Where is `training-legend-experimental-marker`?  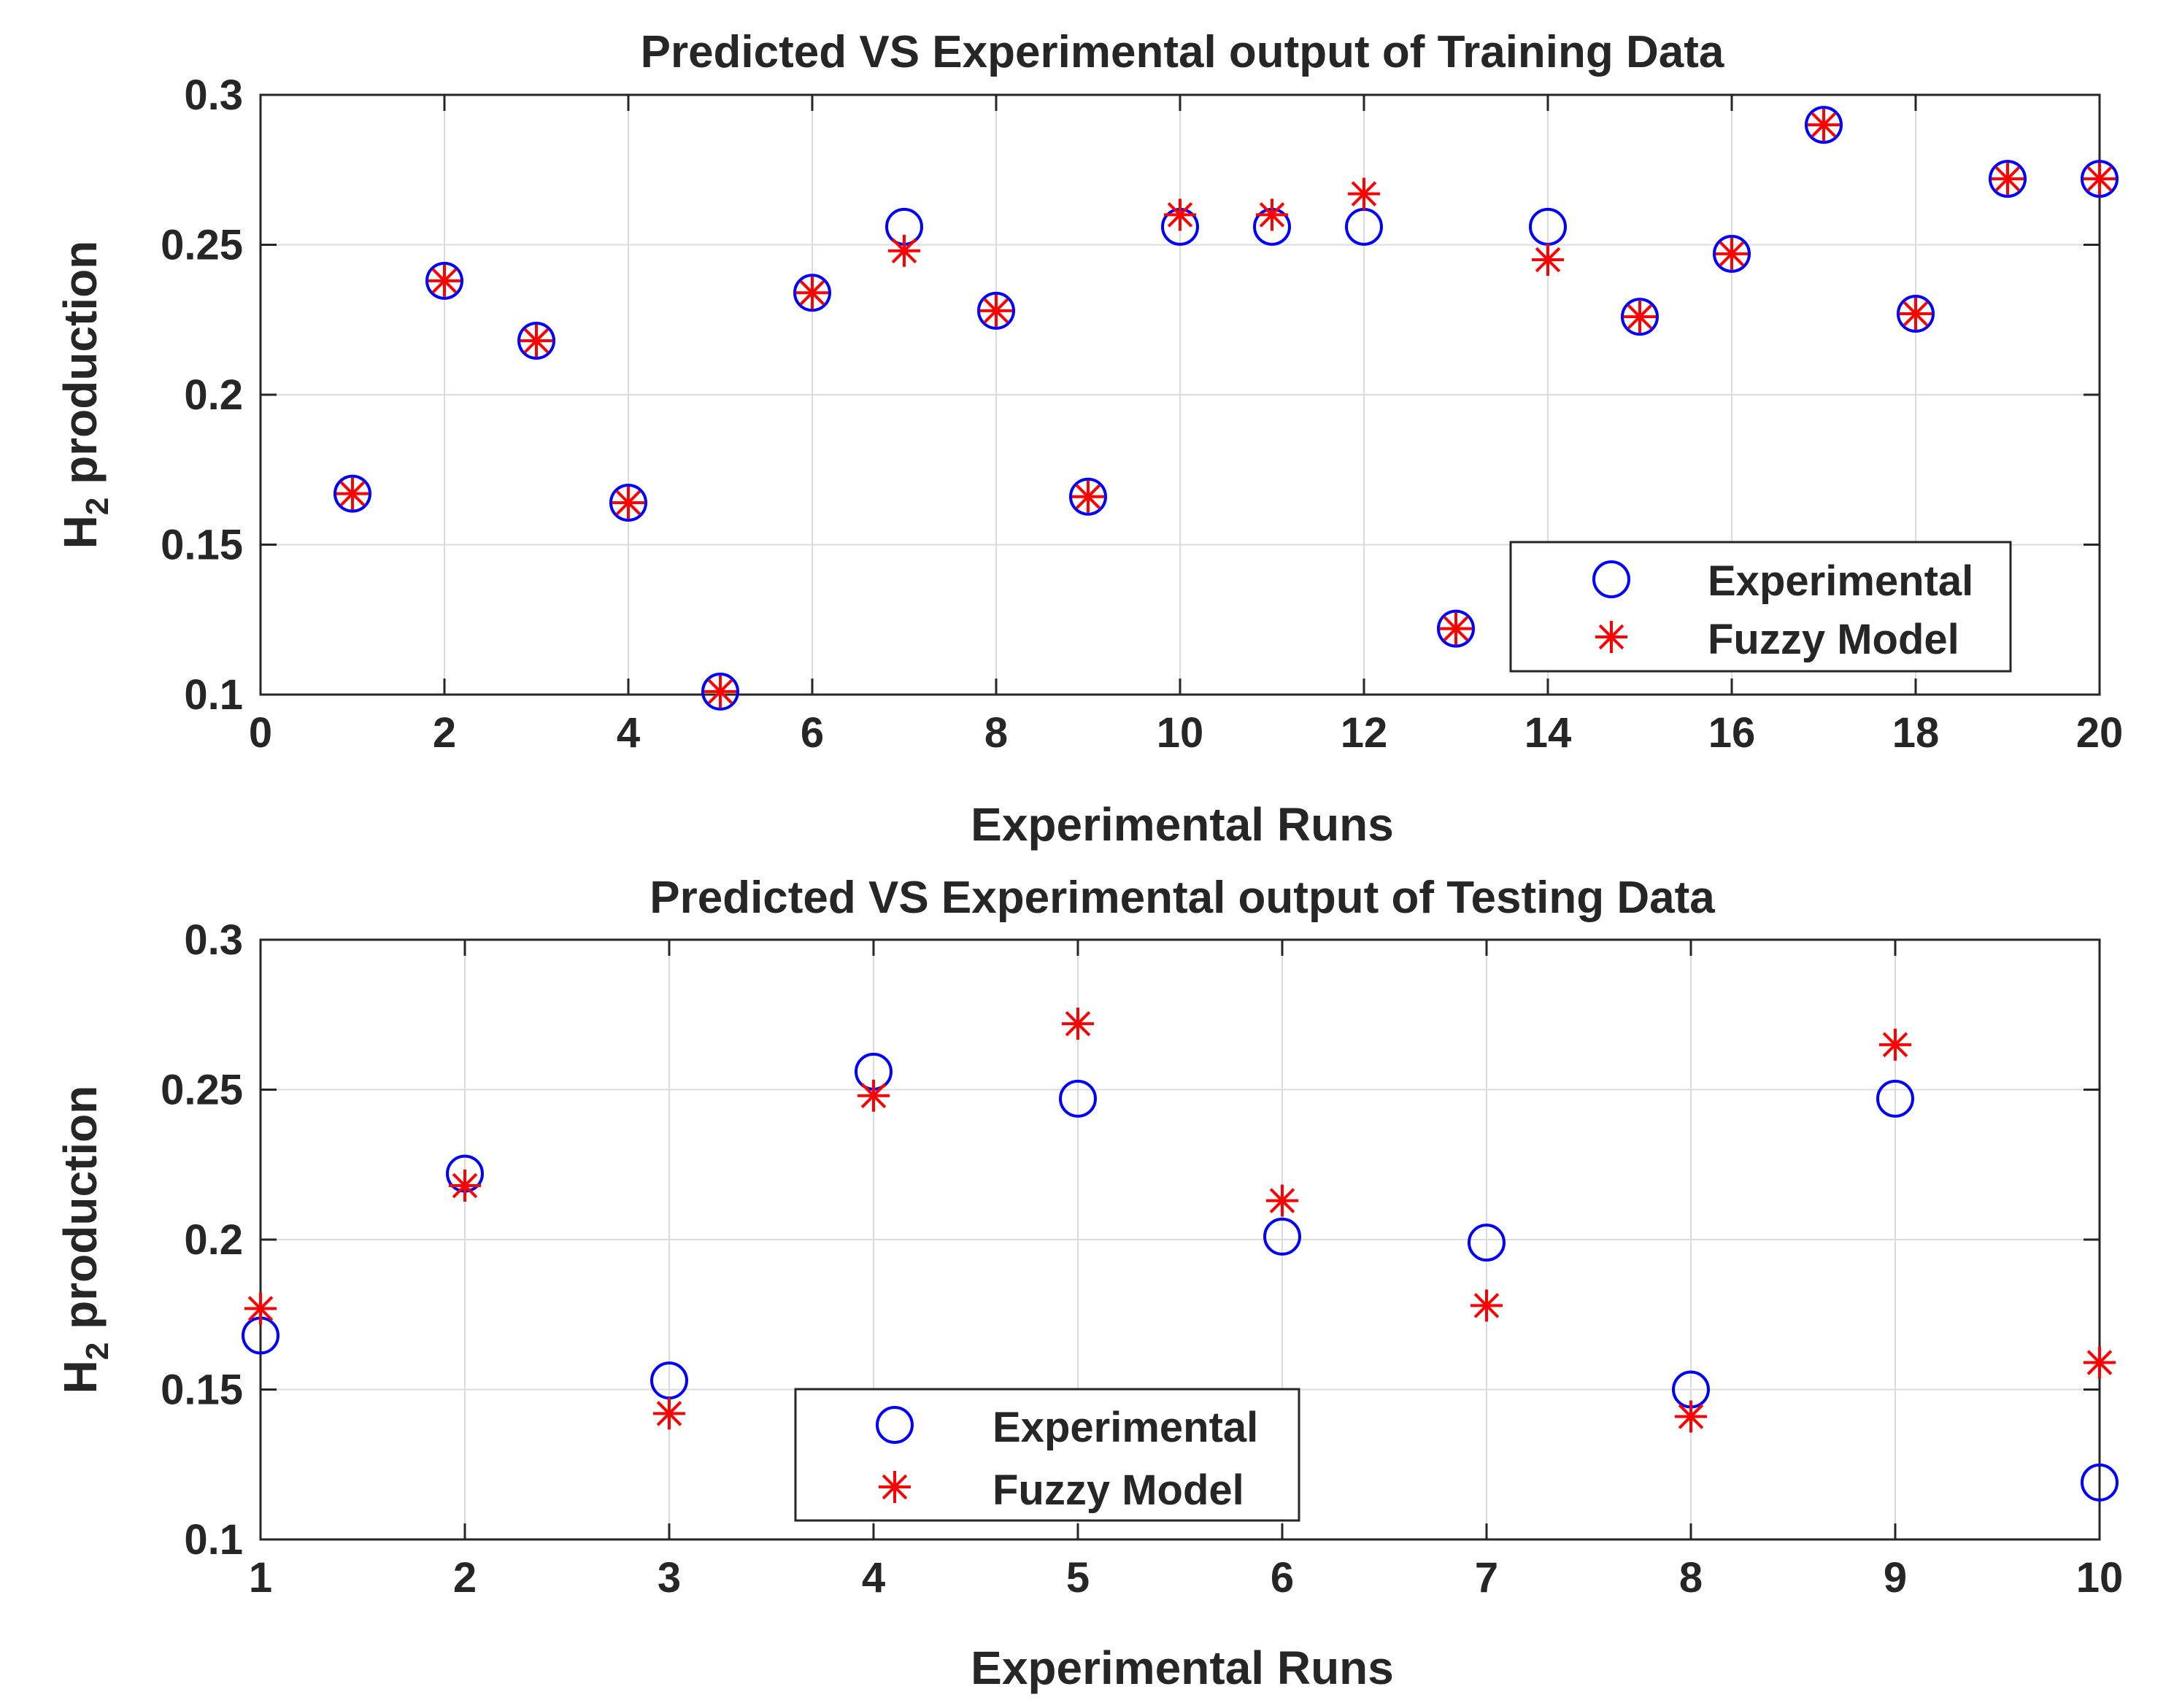 training-legend-experimental-marker is located at coordinates (1611, 579).